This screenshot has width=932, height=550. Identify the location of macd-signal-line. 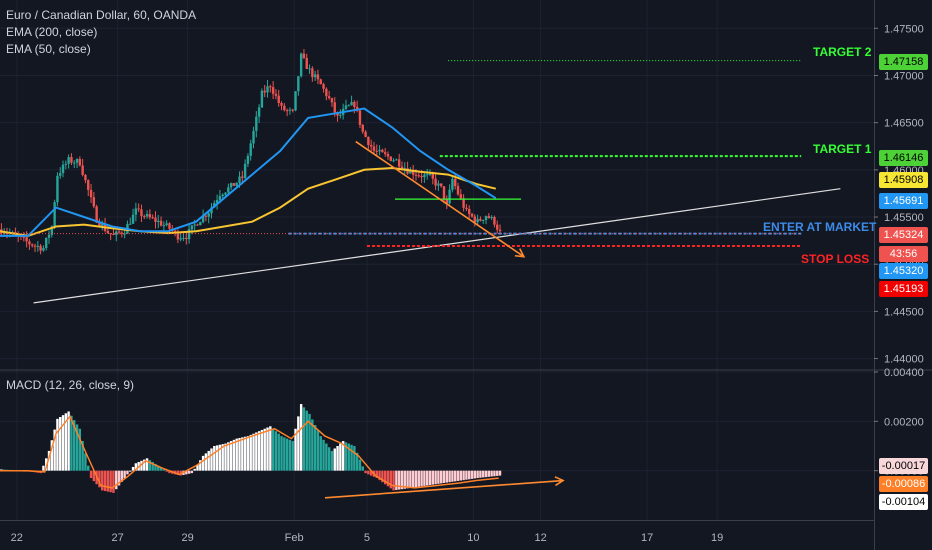
(249, 451).